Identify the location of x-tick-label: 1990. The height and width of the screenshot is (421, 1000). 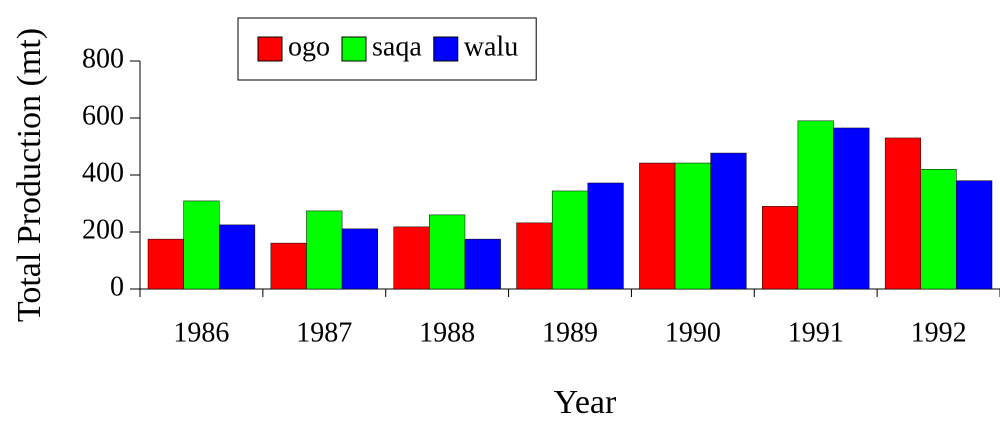
(693, 332).